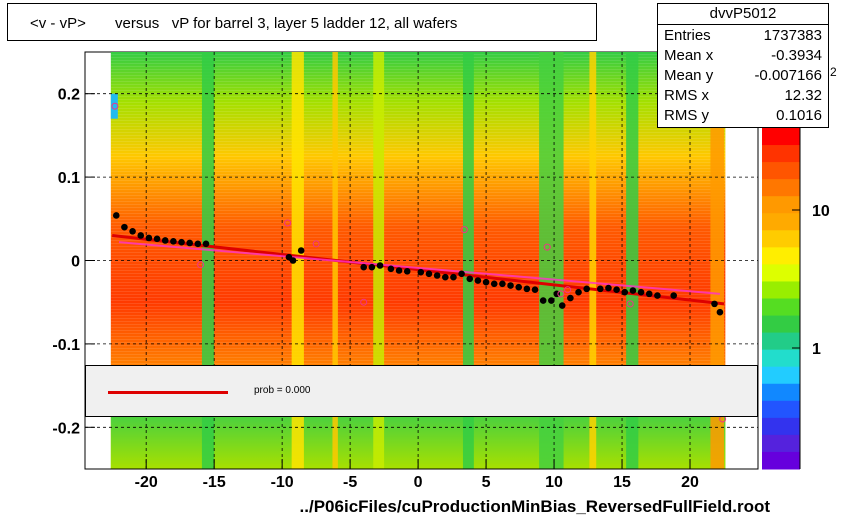 The image size is (843, 522). I want to click on y-tick-label: -0.1, so click(66, 345).